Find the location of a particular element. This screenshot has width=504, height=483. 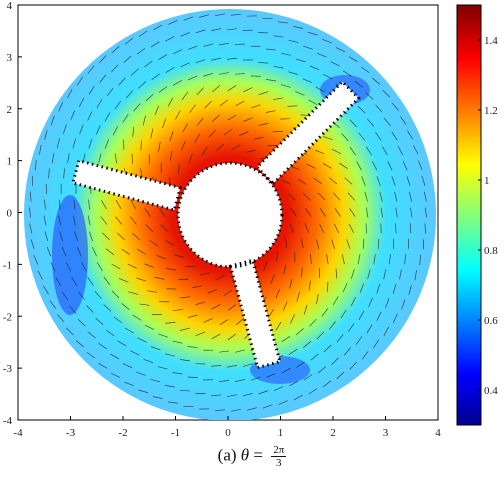

inner-hub is located at coordinates (230, 215).